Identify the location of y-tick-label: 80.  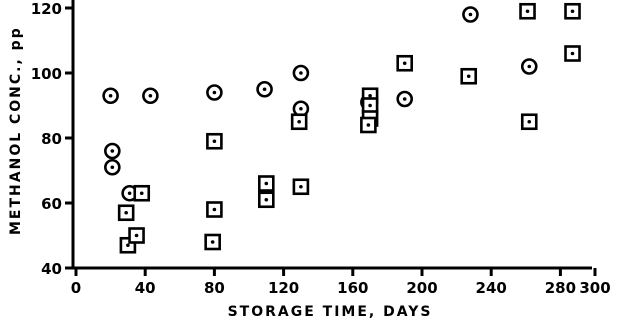
(51, 139).